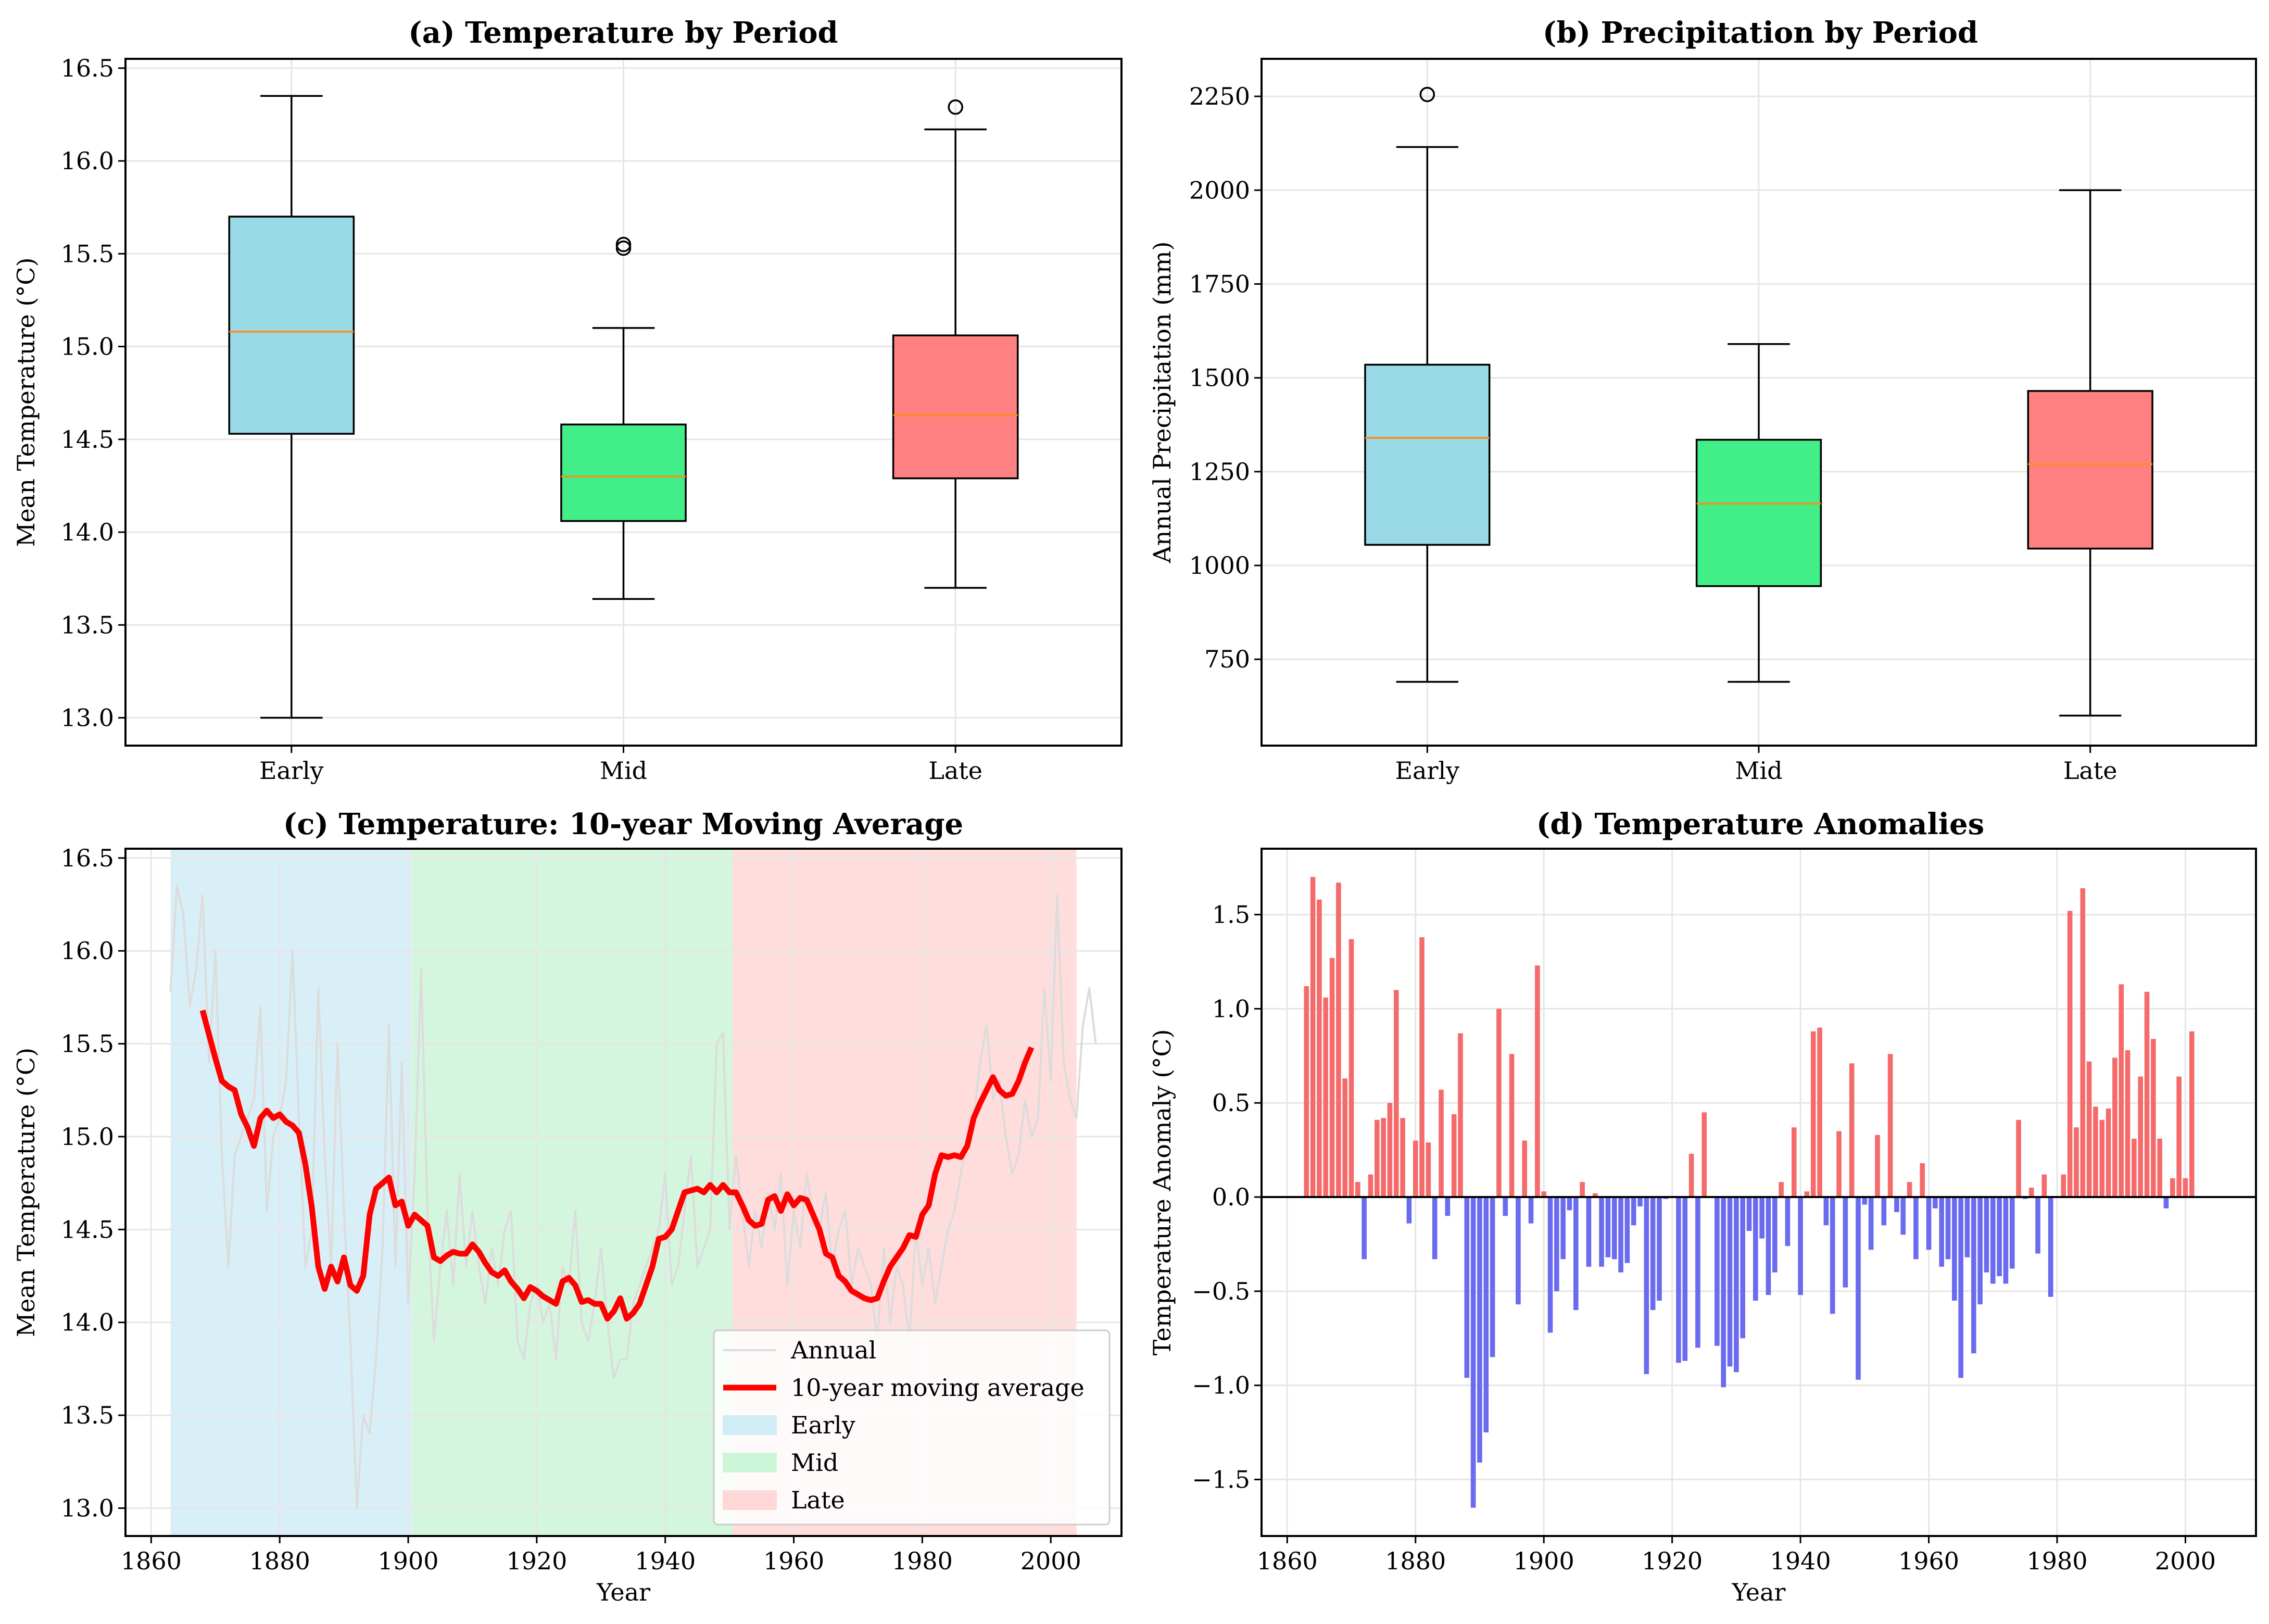 Image resolution: width=2269 pixels, height=1624 pixels. Describe the element at coordinates (955, 771) in the screenshot. I see `x-tick-label: Late` at that location.